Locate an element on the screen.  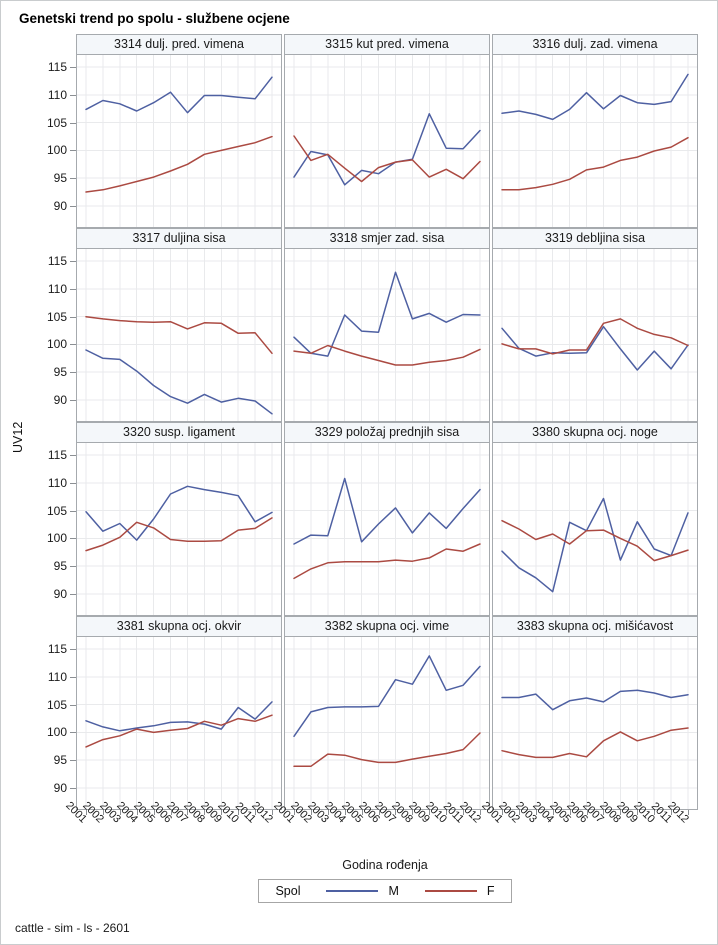
legend-title: Spol is located at coordinates (288, 891).